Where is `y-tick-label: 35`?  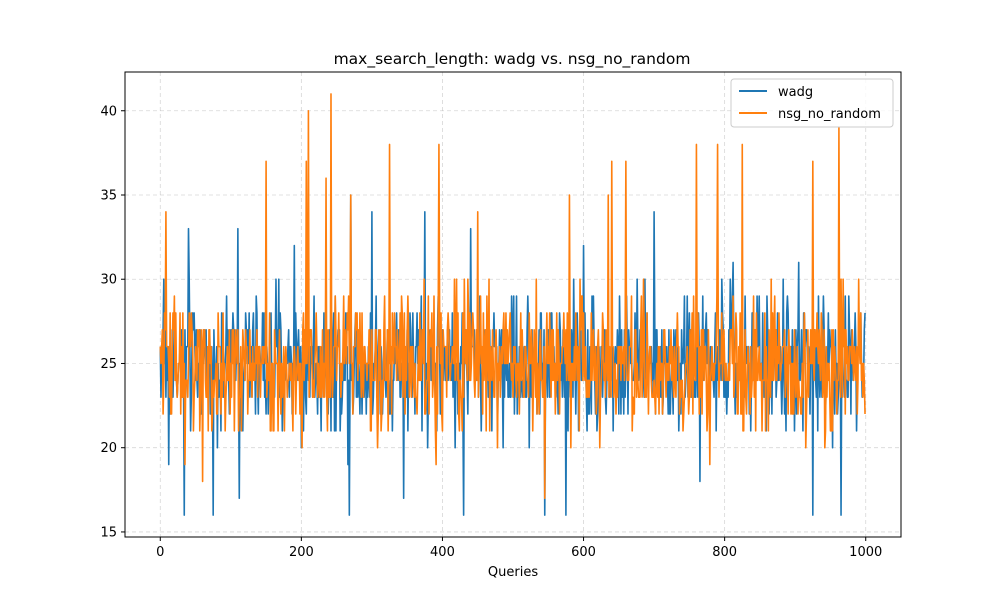 y-tick-label: 35 is located at coordinates (108, 195).